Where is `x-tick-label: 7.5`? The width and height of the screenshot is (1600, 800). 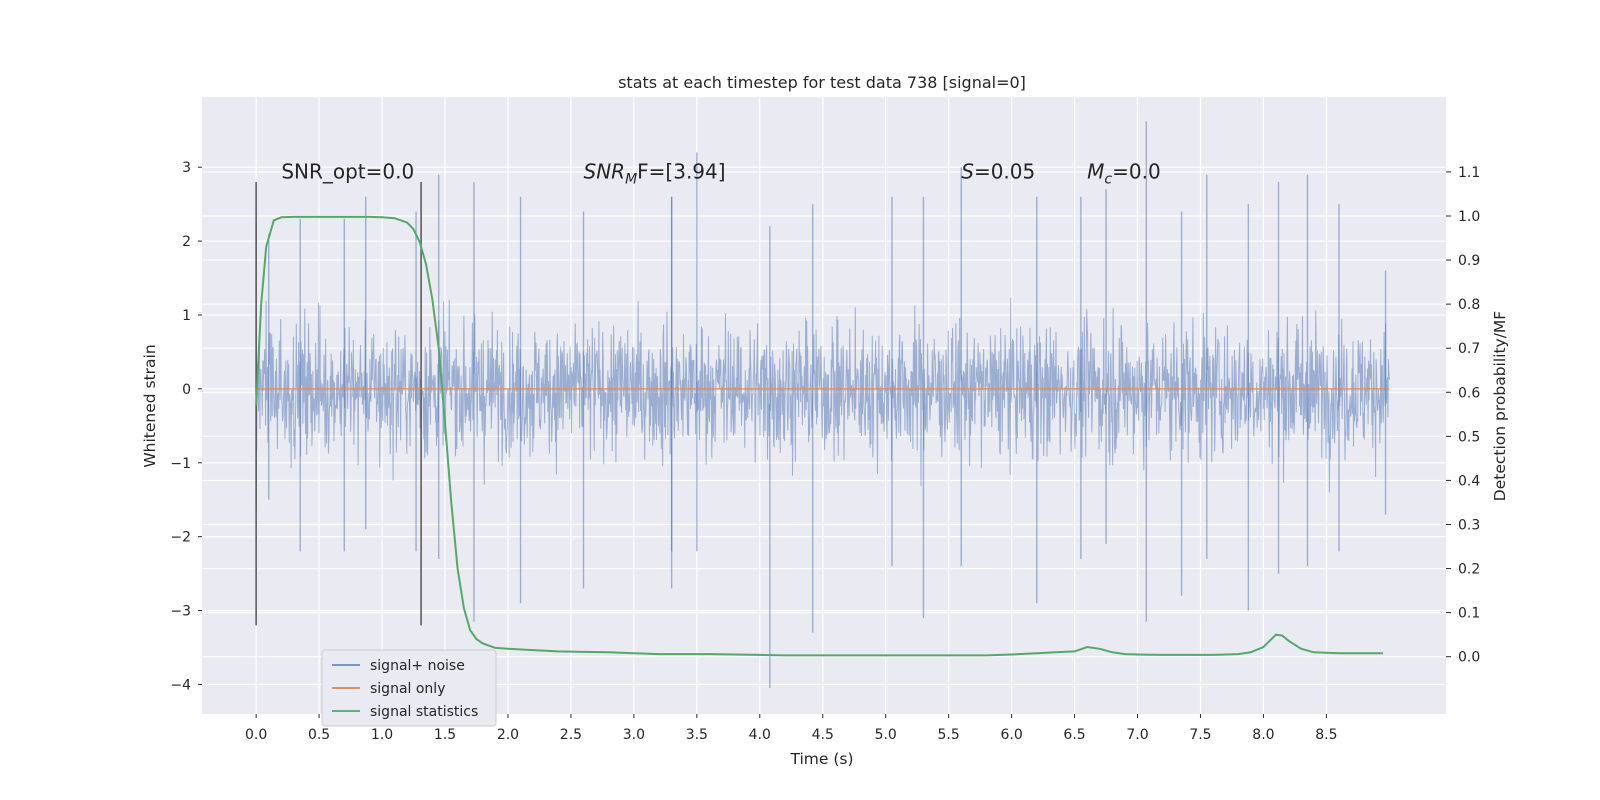 x-tick-label: 7.5 is located at coordinates (1200, 735).